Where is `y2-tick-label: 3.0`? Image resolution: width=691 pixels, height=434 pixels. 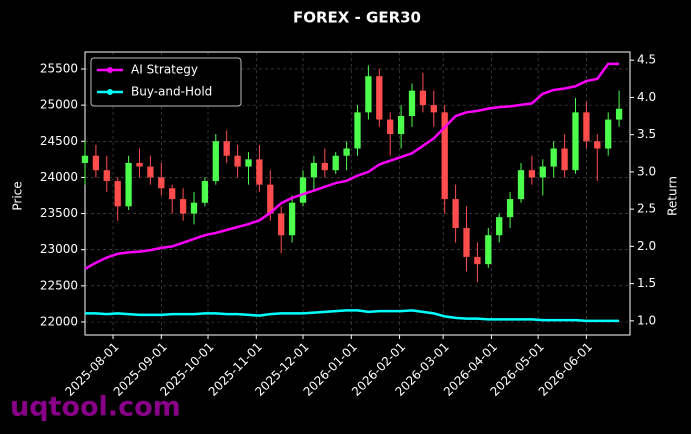
y2-tick-label: 3.0 is located at coordinates (646, 171).